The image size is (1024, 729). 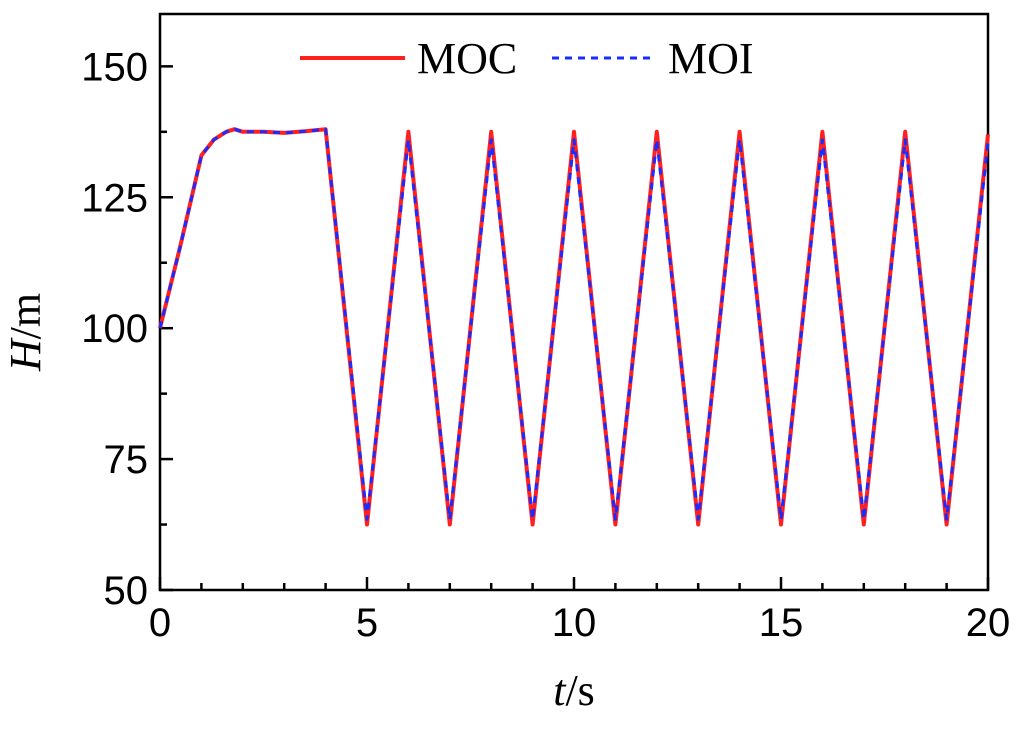 I want to click on legend-label-moc: MOC, so click(x=467, y=58).